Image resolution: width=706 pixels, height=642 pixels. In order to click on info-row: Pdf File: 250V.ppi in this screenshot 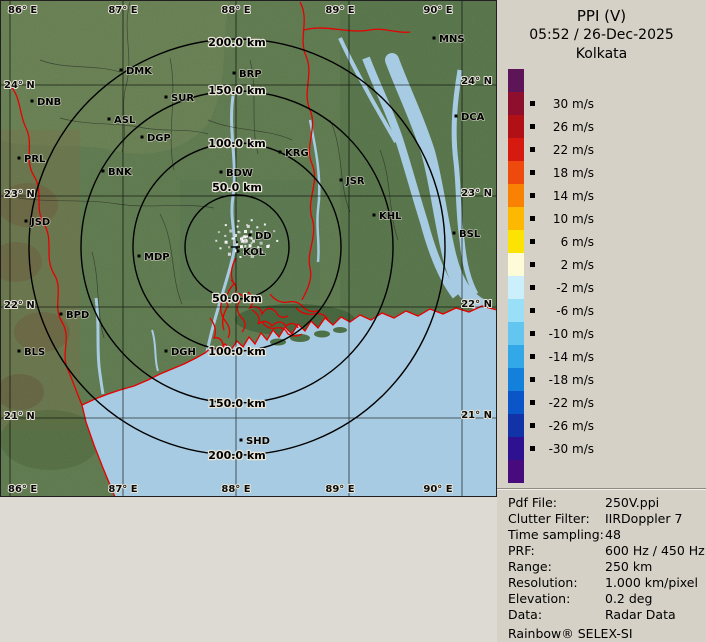, I will do `click(607, 502)`.